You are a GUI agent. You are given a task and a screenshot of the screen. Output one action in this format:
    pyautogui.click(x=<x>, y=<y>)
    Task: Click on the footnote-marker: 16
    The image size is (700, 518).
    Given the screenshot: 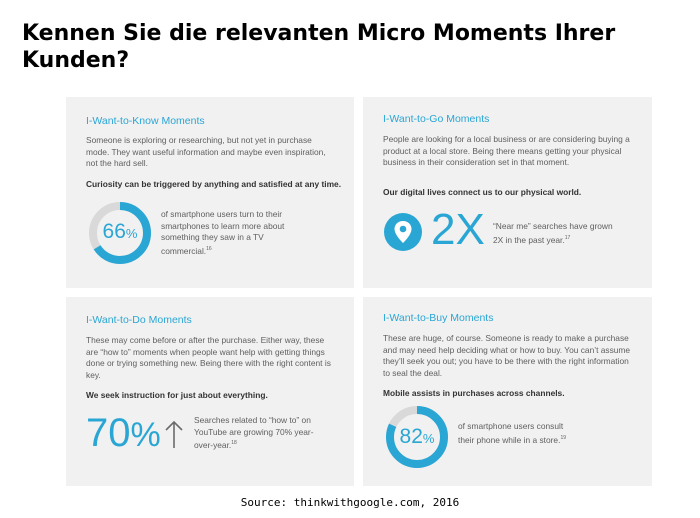 What is the action you would take?
    pyautogui.click(x=209, y=248)
    